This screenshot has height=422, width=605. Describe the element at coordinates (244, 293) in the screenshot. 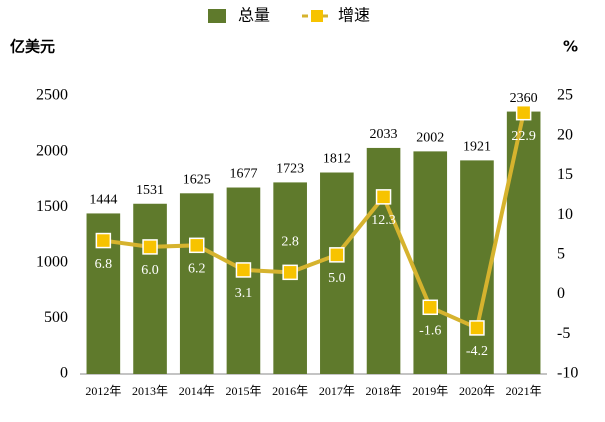

I see `line-value-label: 3.1` at that location.